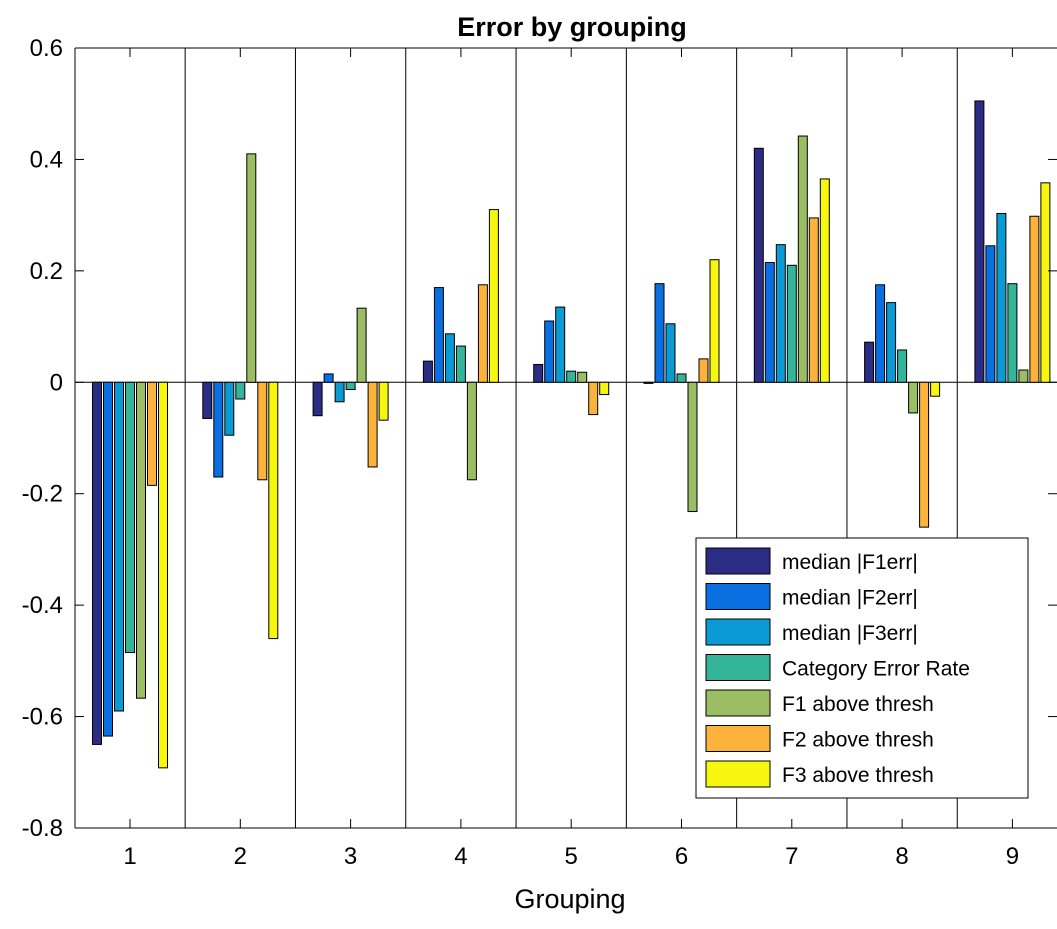  Describe the element at coordinates (240, 856) in the screenshot. I see `x-tick-label: 2` at that location.